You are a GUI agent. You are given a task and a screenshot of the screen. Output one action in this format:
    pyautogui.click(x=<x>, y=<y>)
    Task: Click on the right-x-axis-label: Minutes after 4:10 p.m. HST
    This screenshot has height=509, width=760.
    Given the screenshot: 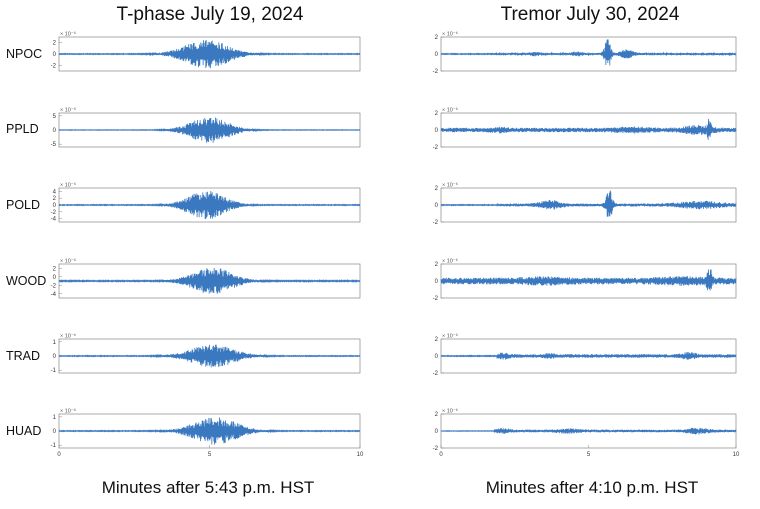 What is the action you would take?
    pyautogui.click(x=592, y=487)
    